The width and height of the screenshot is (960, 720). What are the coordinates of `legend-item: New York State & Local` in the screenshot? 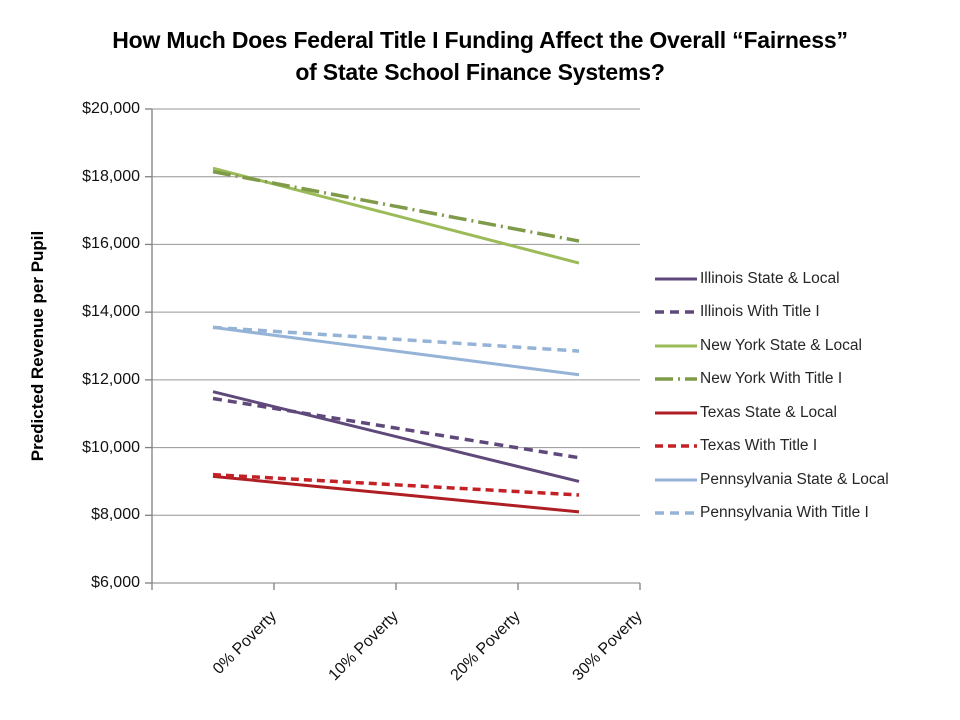 It's located at (805, 346).